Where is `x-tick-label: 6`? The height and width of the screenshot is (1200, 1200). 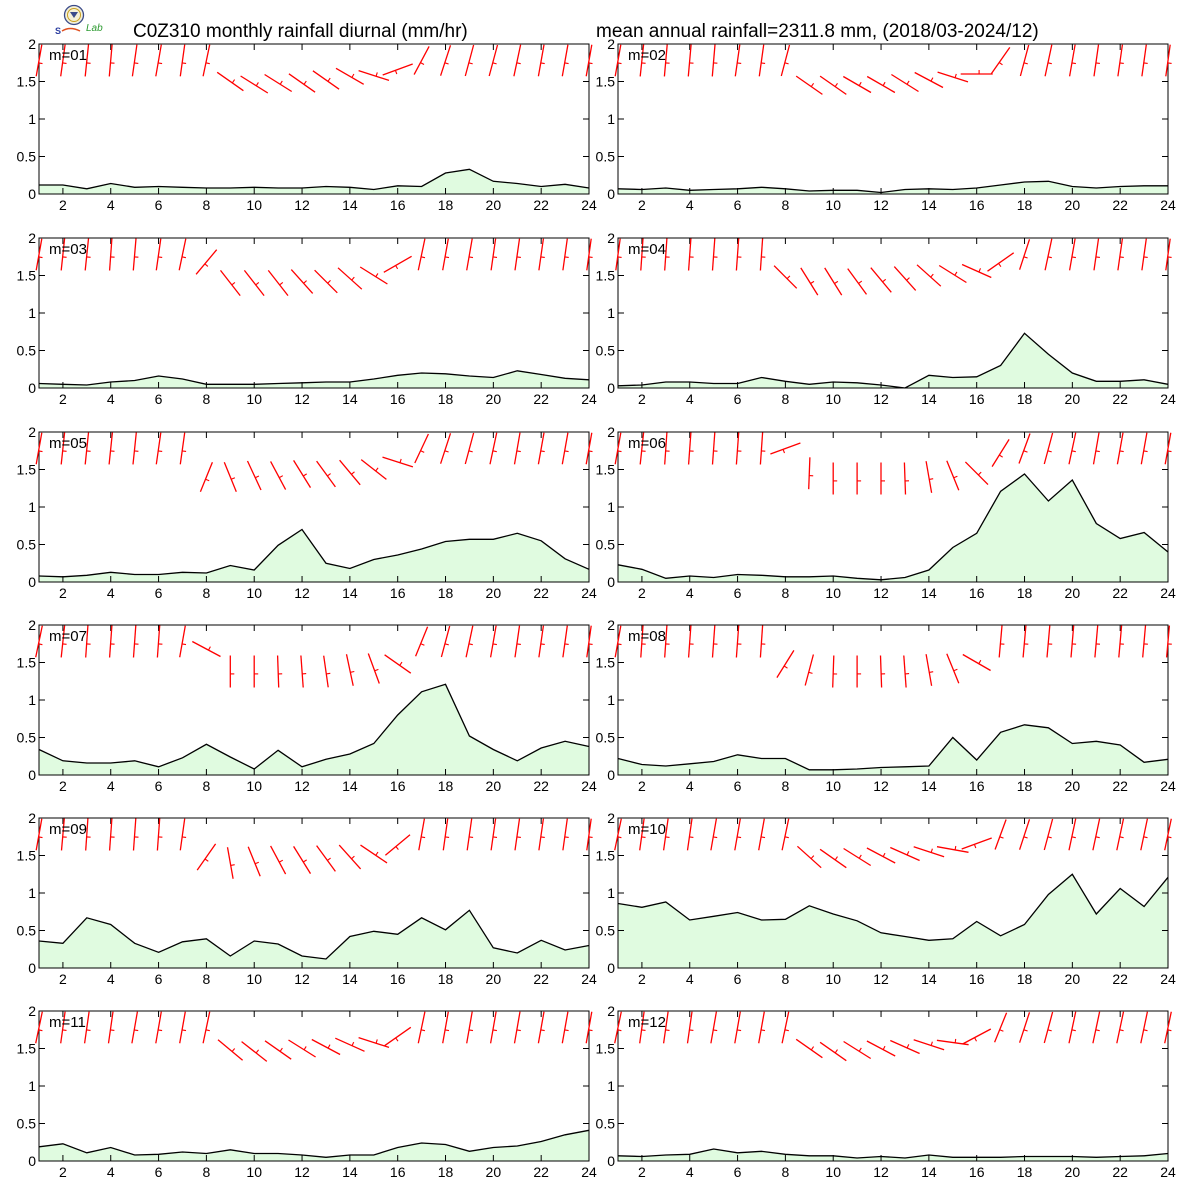
x-tick-label: 6 is located at coordinates (159, 399).